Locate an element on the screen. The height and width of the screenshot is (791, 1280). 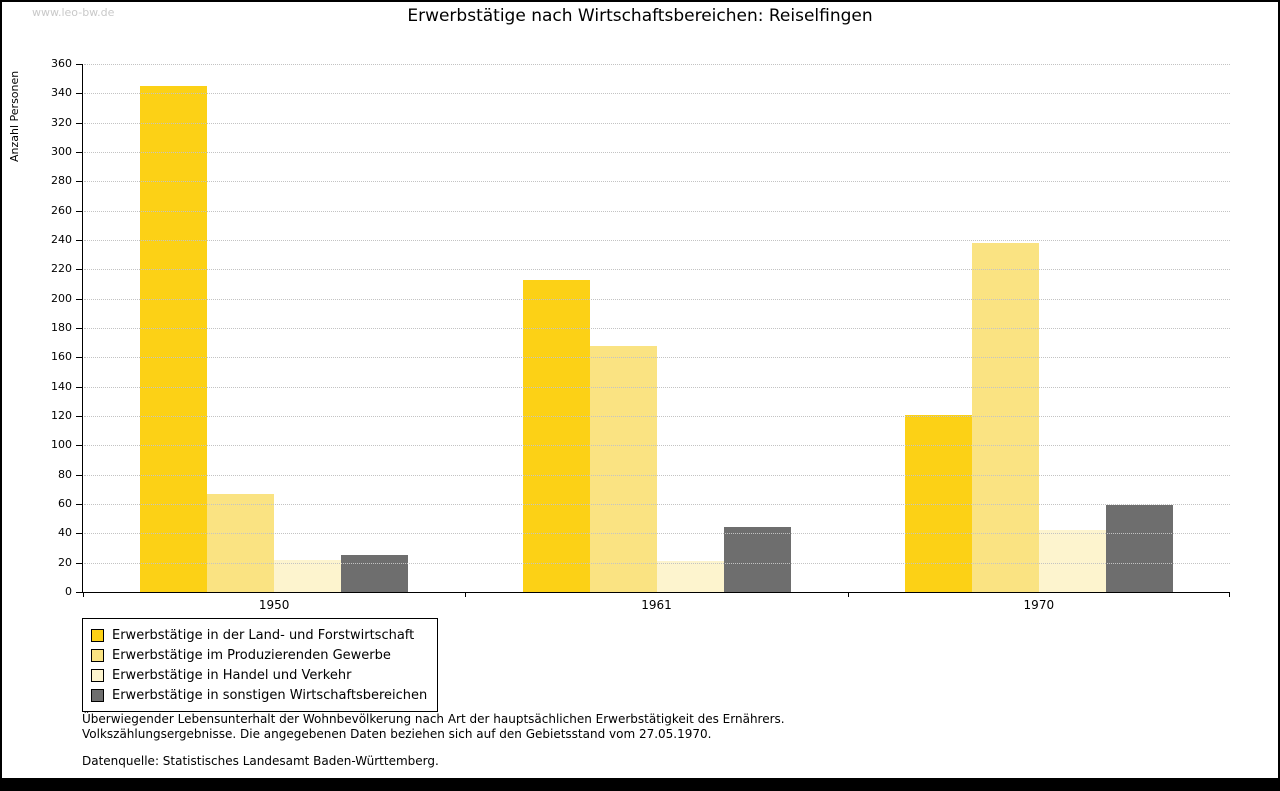
legend-item-3: Erwerbstätige in Handel und Verkehr is located at coordinates (259, 675).